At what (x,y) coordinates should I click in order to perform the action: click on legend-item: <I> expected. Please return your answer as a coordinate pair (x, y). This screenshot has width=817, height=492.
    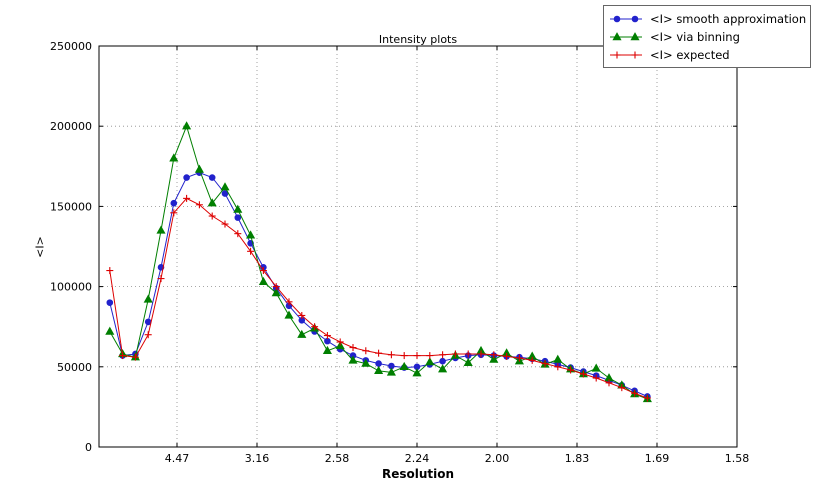
    Looking at the image, I should click on (706, 55).